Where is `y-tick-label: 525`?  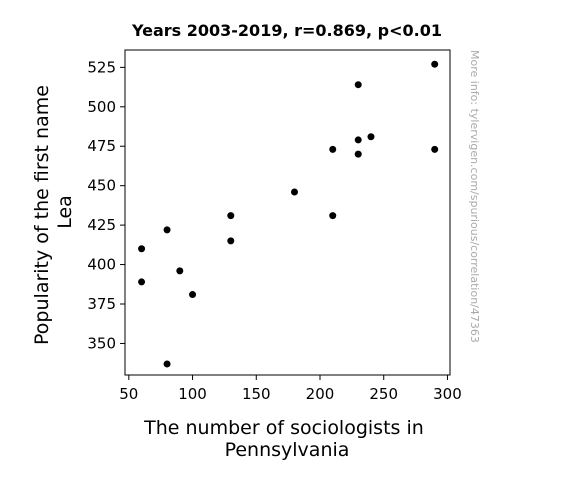 y-tick-label: 525 is located at coordinates (101, 67).